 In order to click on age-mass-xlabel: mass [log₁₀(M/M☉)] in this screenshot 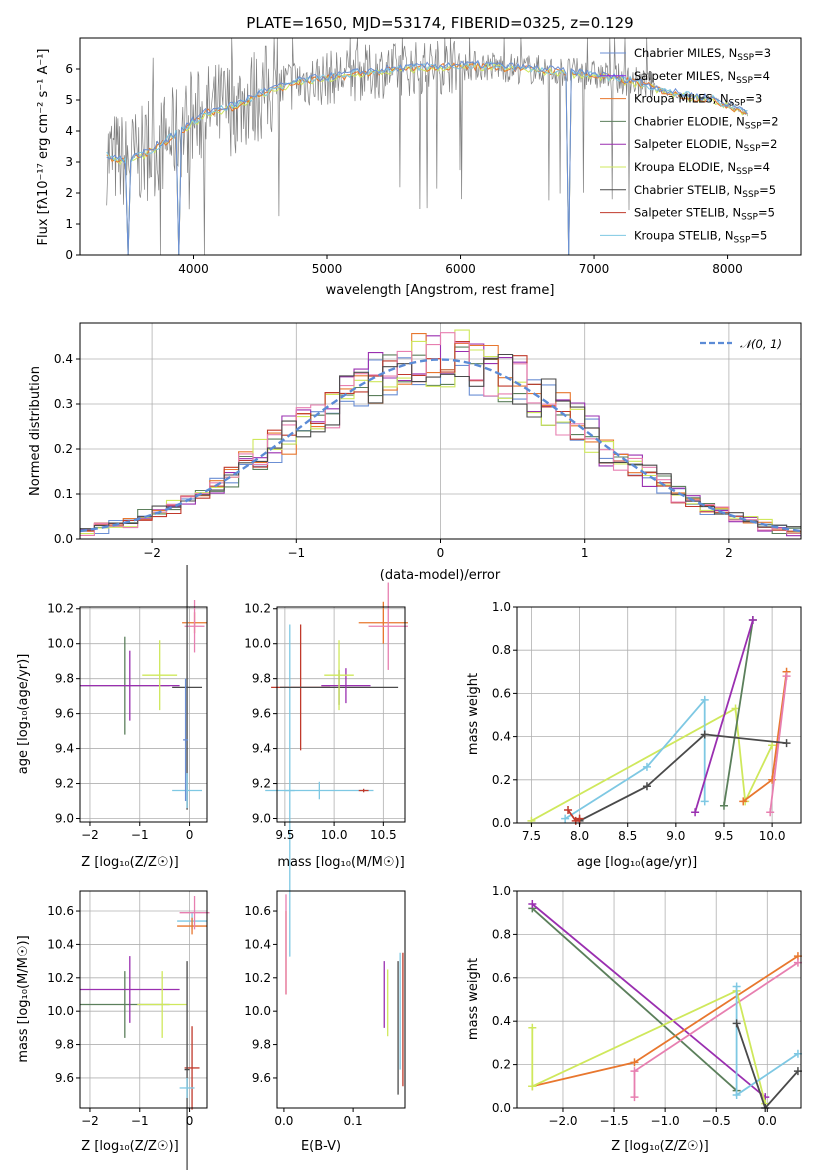, I will do `click(340, 862)`.